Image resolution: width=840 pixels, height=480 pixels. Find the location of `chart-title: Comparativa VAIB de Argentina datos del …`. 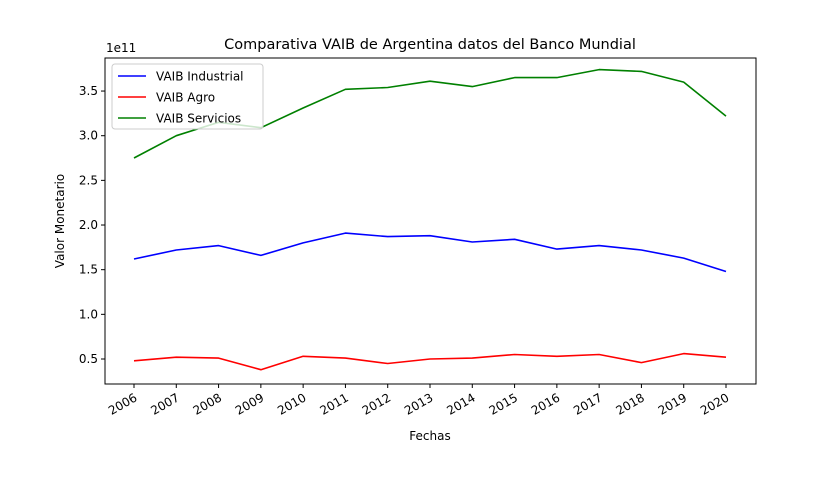

chart-title: Comparativa VAIB de Argentina datos del … is located at coordinates (430, 45).